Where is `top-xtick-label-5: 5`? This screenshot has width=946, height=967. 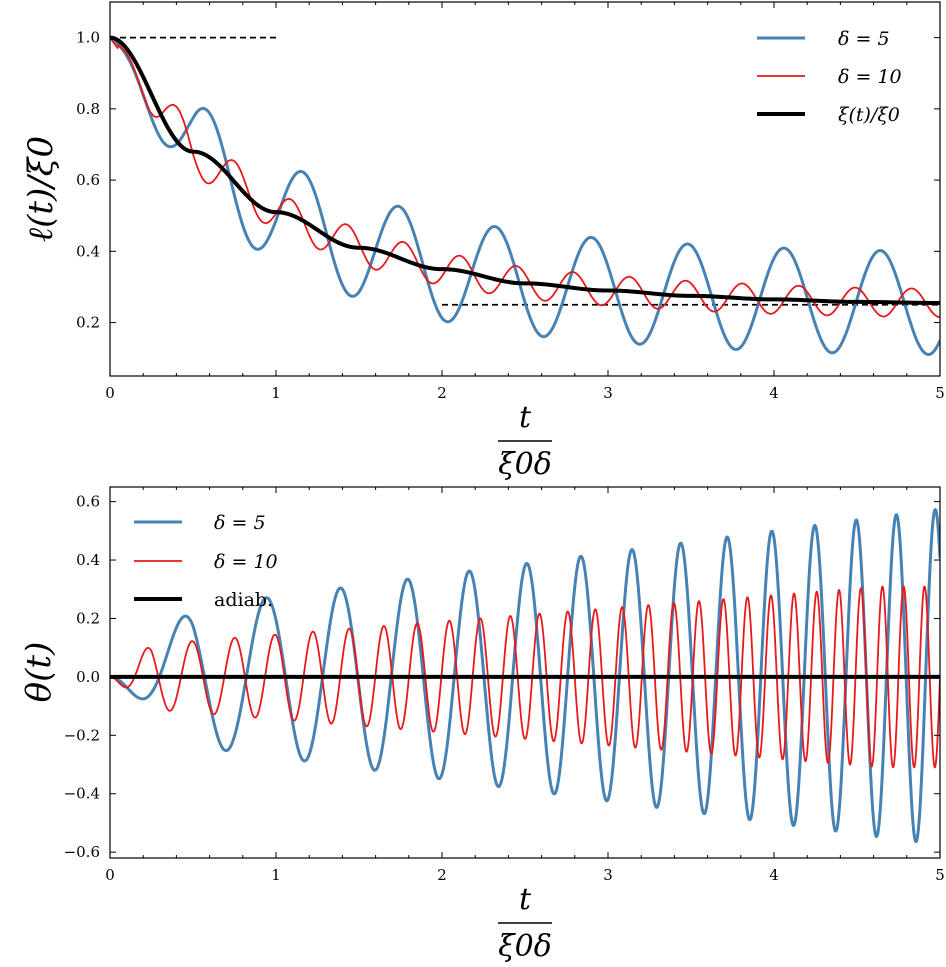 top-xtick-label-5: 5 is located at coordinates (940, 393).